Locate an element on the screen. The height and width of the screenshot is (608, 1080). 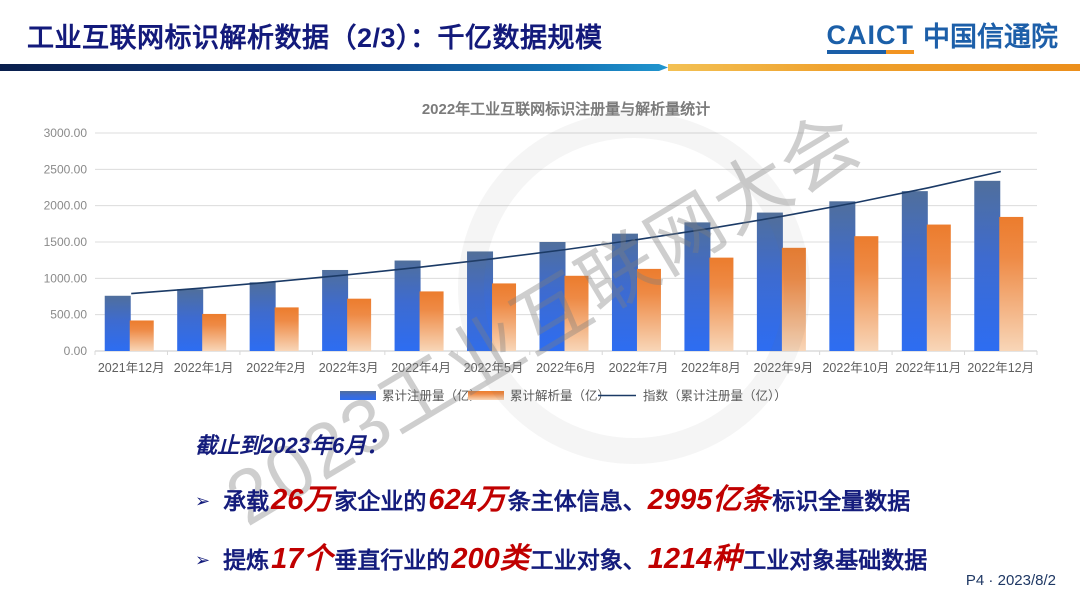
divider-blue-segment is located at coordinates (334, 67).